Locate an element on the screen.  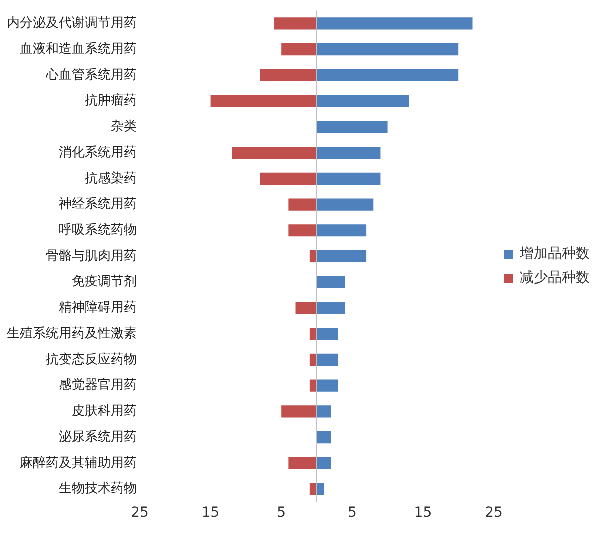
y-tick-label: 生殖系统用药及性激素 is located at coordinates (72, 334).